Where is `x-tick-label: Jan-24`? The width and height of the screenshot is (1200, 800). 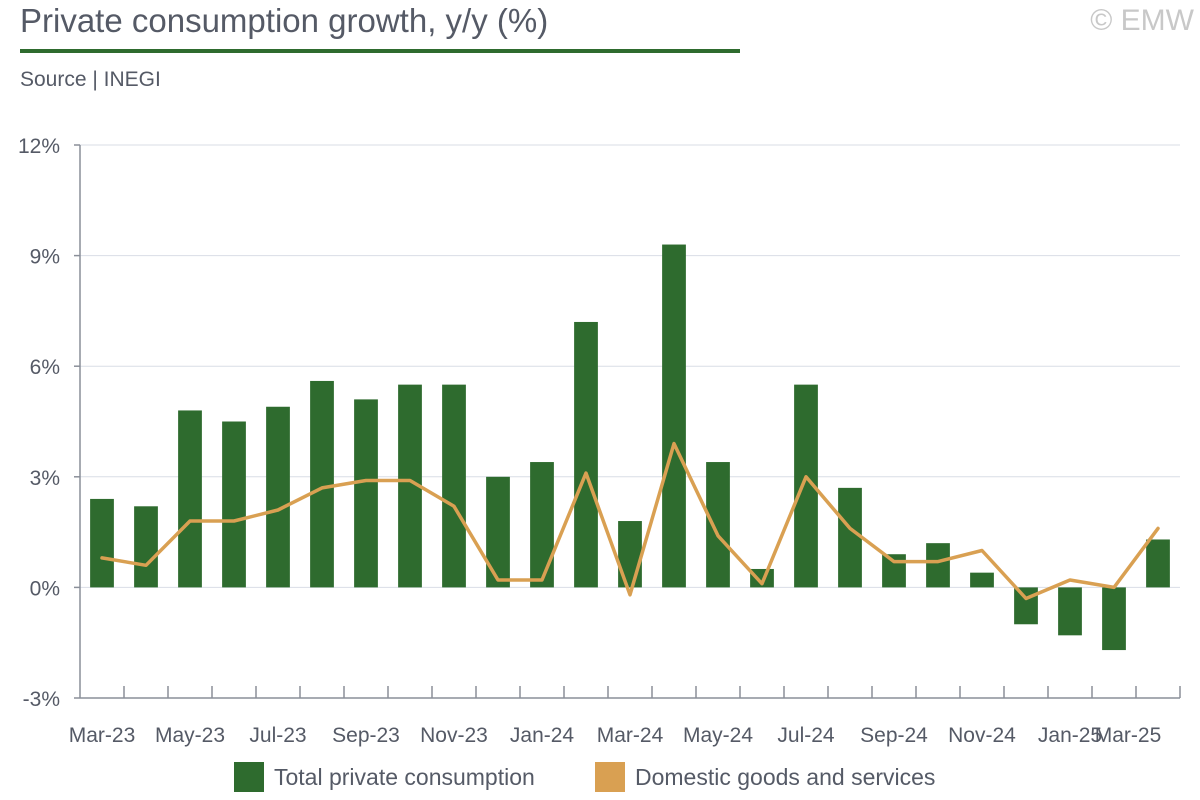 x-tick-label: Jan-24 is located at coordinates (542, 735).